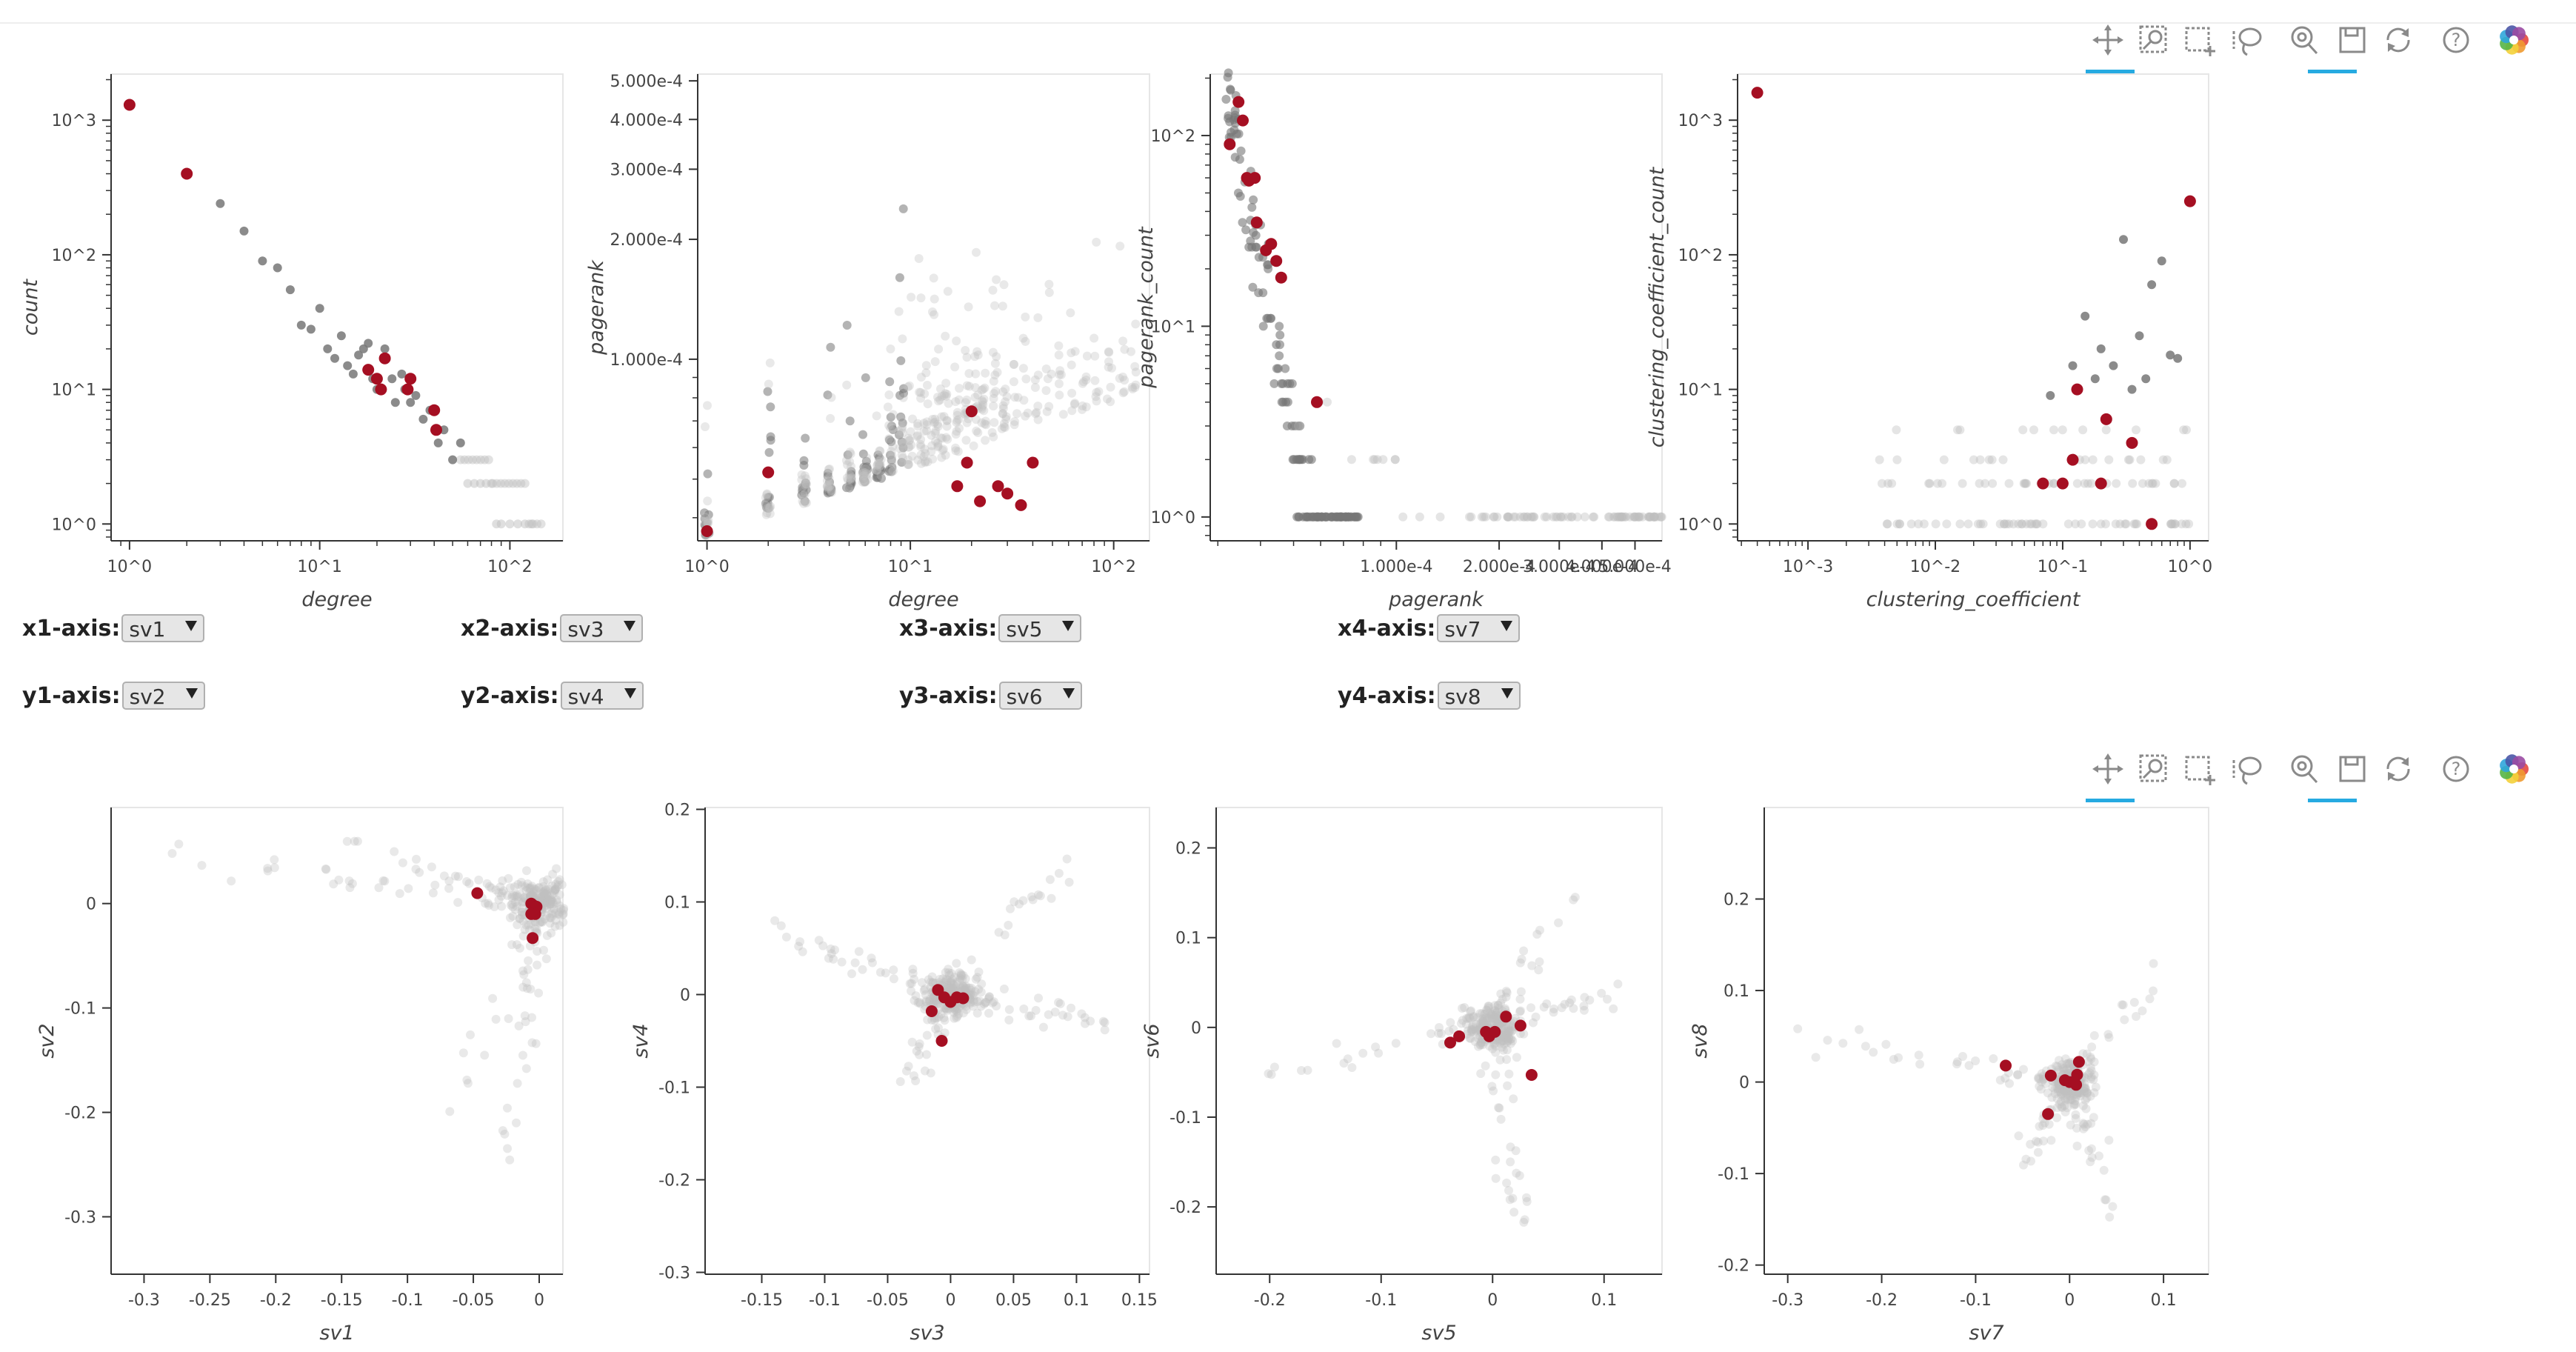  Describe the element at coordinates (163, 628) in the screenshot. I see `x1-axis-select: sv1` at that location.